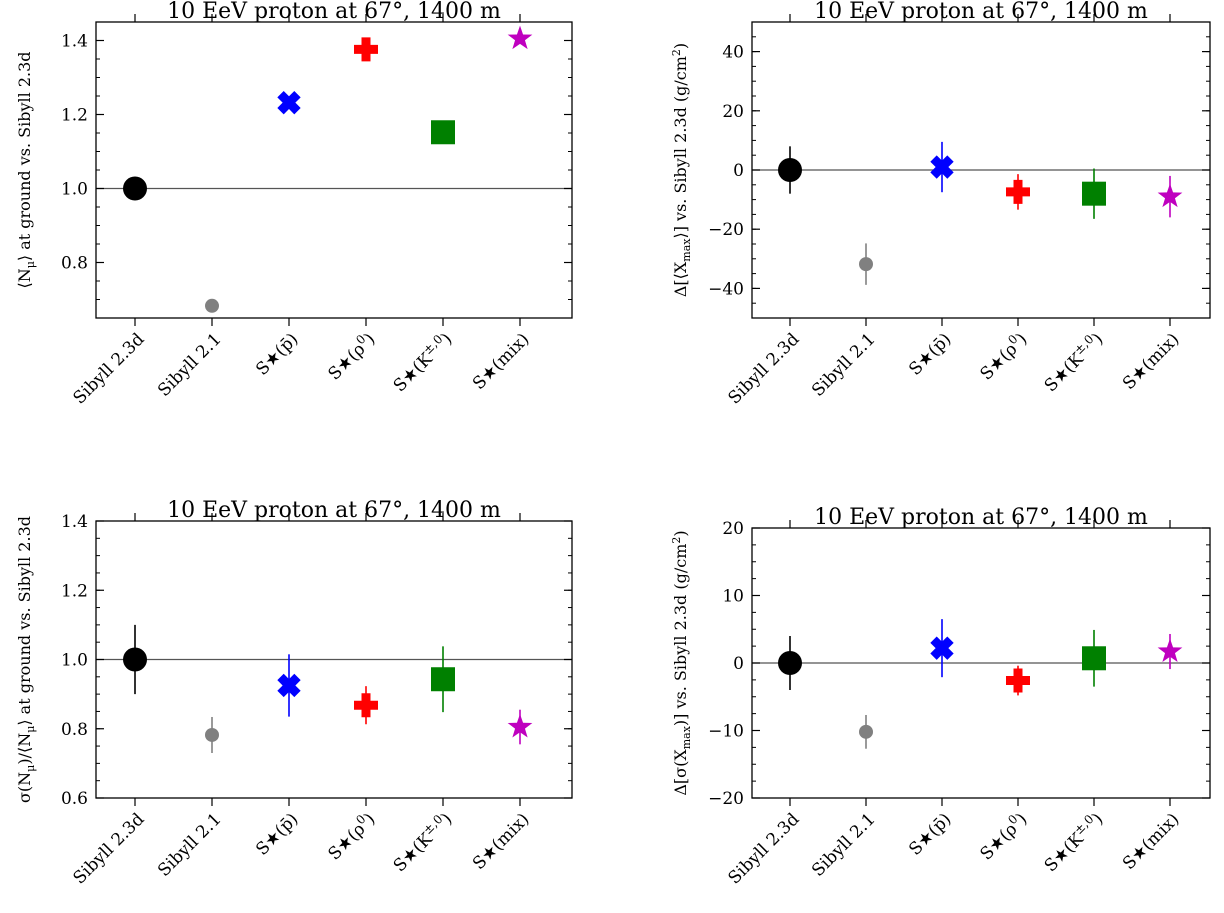  Describe the element at coordinates (334, 170) in the screenshot. I see `plot-frame` at that location.